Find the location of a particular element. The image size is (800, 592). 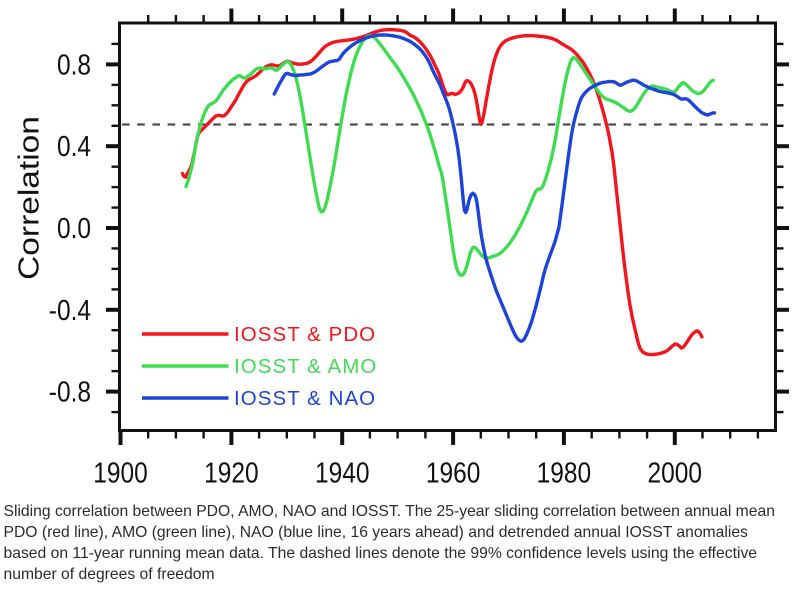

svg-text: 1940 is located at coordinates (342, 473).